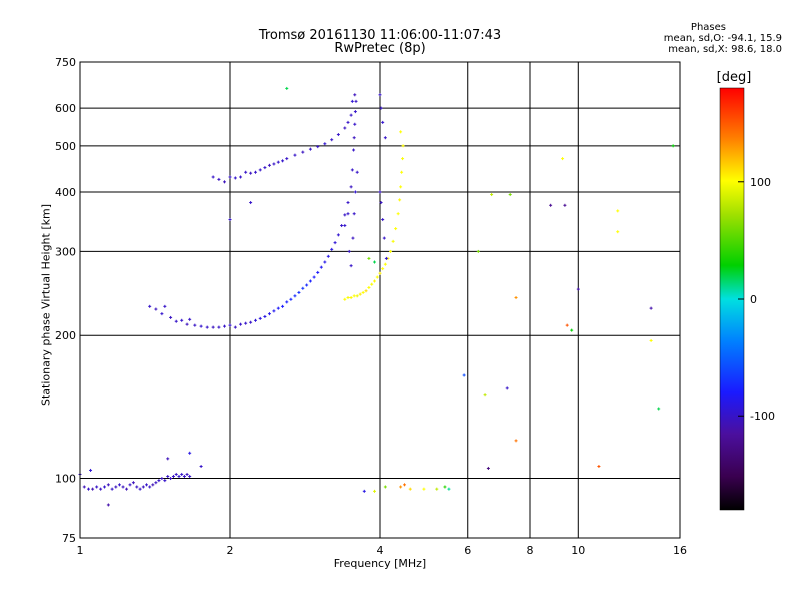 The image size is (800, 600). Describe the element at coordinates (762, 416) in the screenshot. I see `colorbar-tick-label: -100` at that location.